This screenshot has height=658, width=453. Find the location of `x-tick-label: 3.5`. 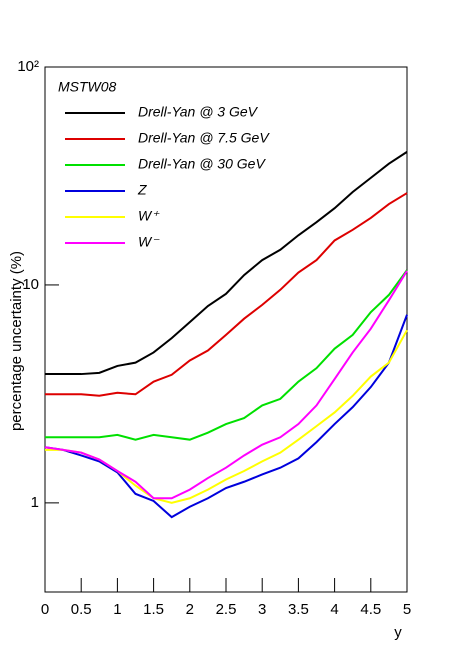

x-tick-label: 3.5 is located at coordinates (298, 609).